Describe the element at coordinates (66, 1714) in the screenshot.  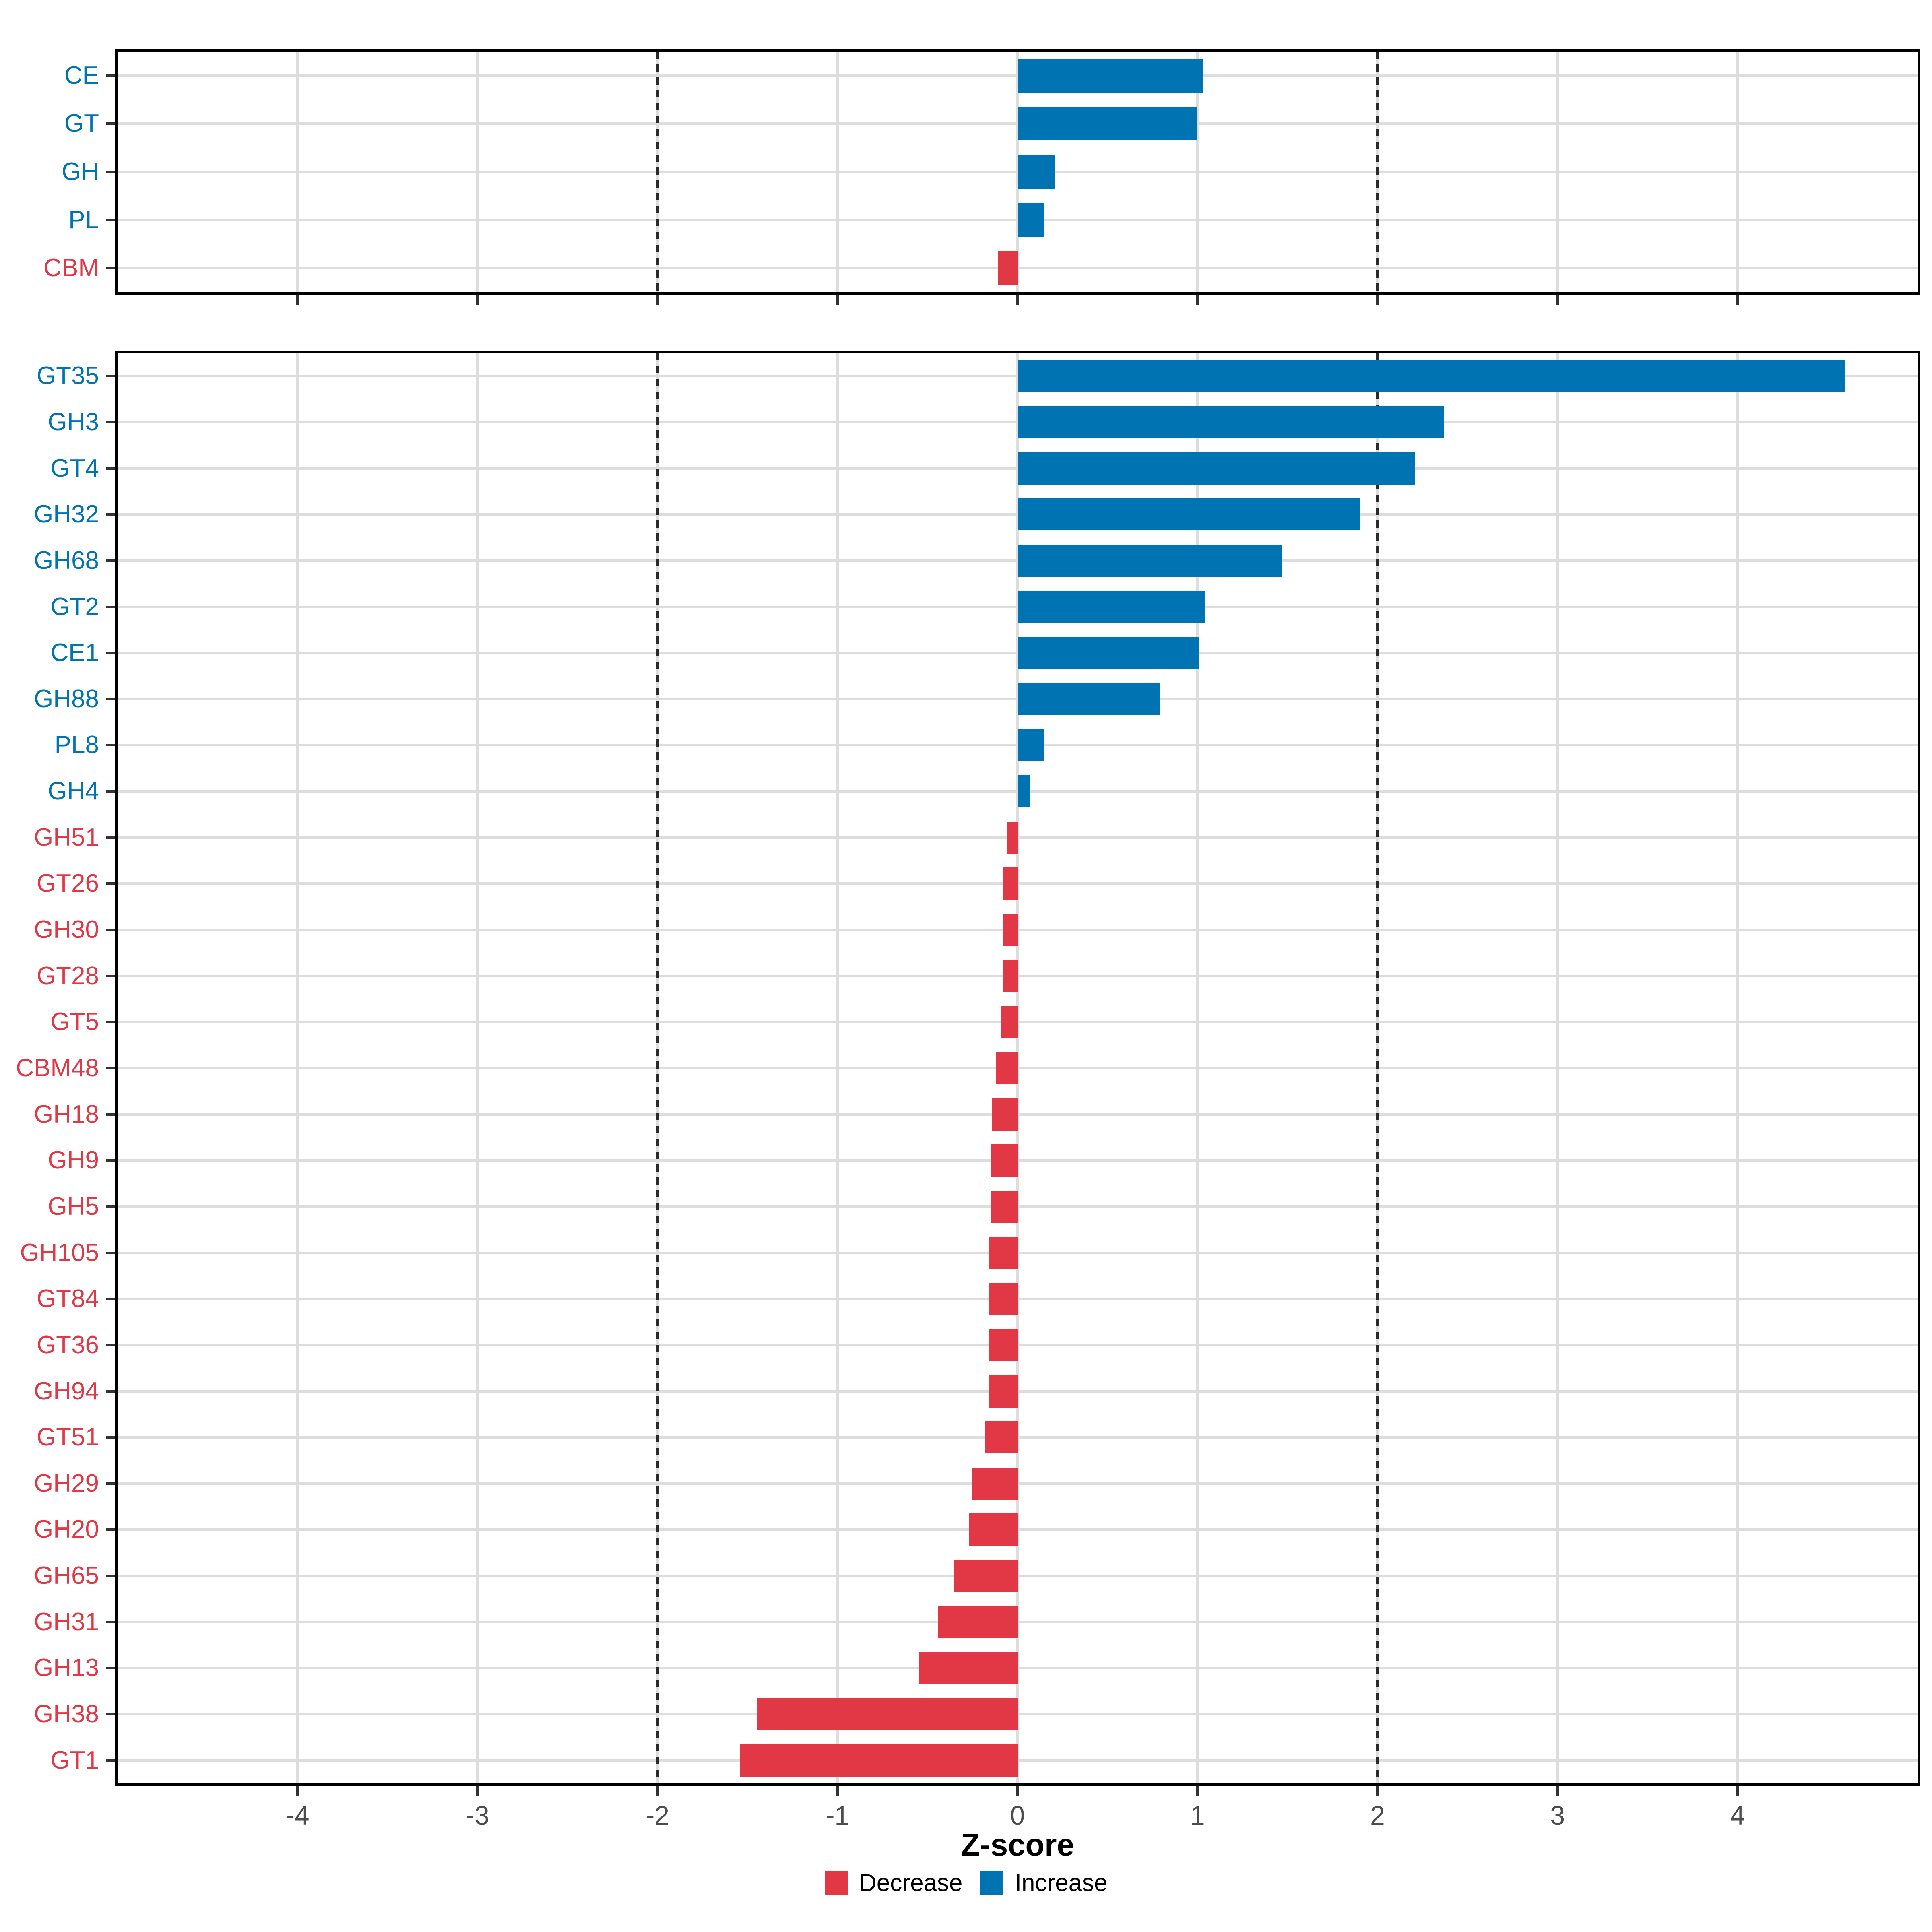
I see `y-axis-label-GH38: GH38` at that location.